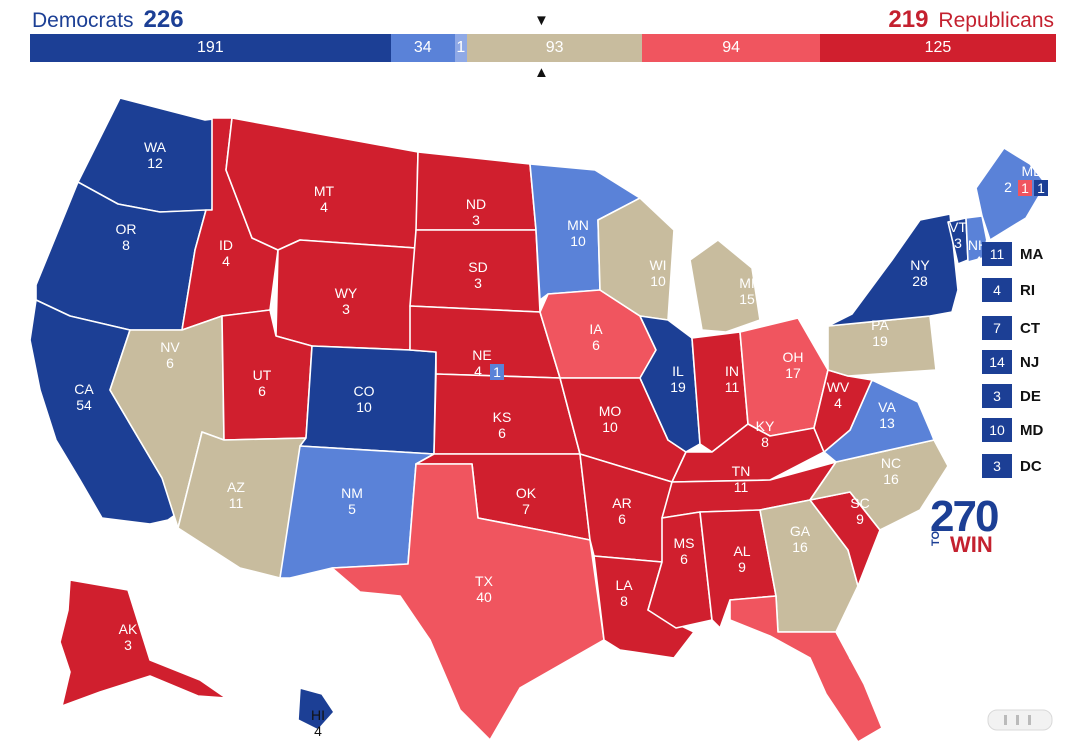 The width and height of the screenshot is (1080, 750). I want to click on state-label-nm: NM, so click(352, 493).